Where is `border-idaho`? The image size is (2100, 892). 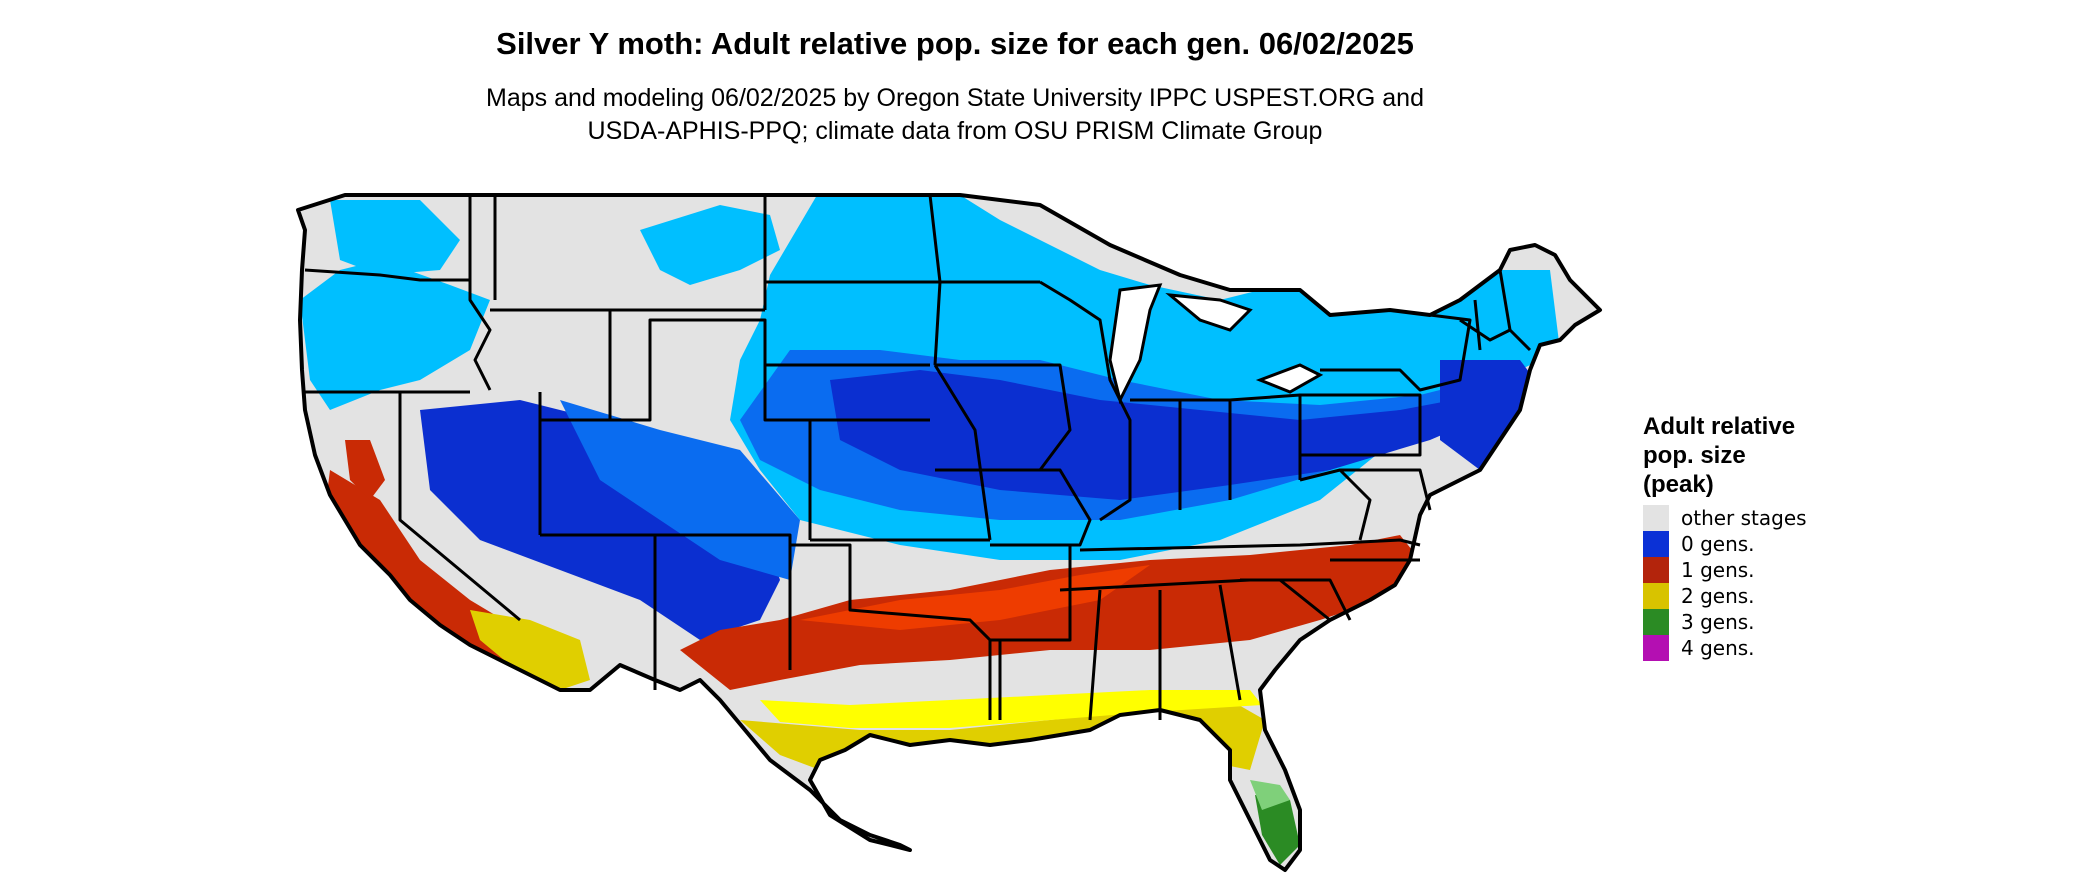
border-idaho is located at coordinates (480, 293).